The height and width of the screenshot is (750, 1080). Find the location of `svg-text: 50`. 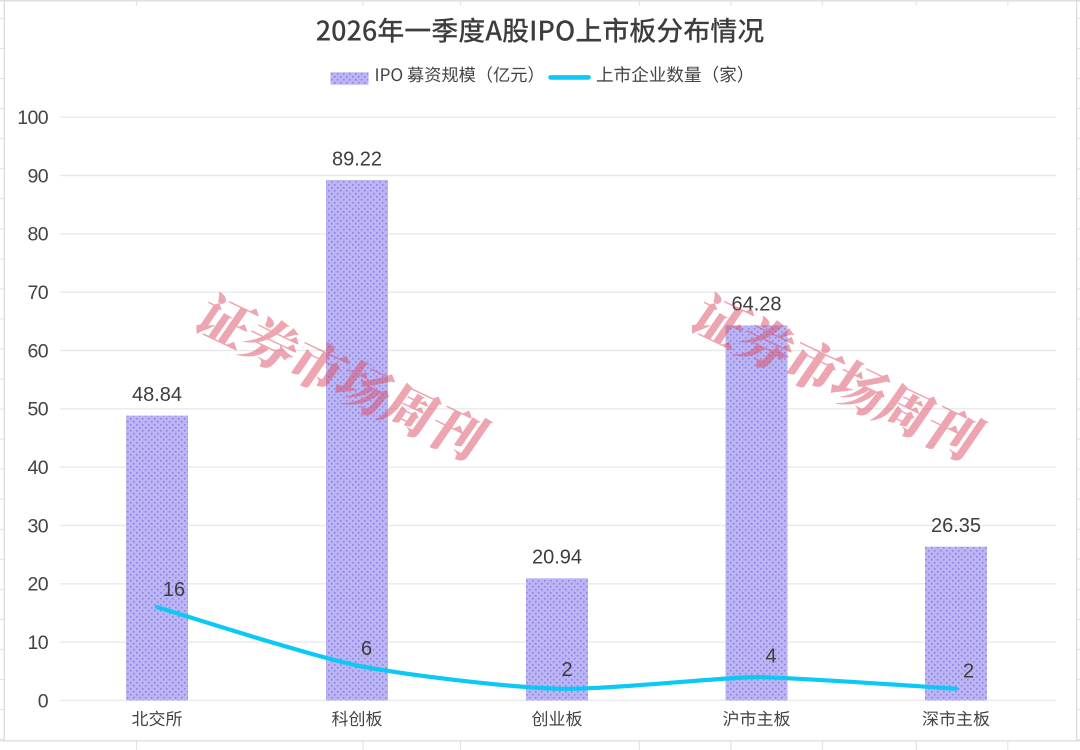

svg-text: 50 is located at coordinates (38, 410).